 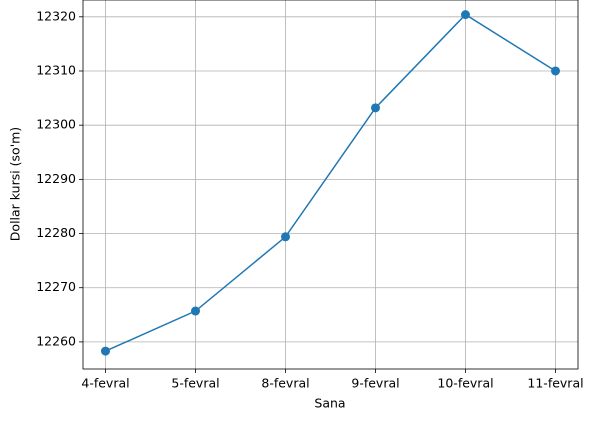 What do you see at coordinates (56, 286) in the screenshot?
I see `y-tick-label: 12270` at bounding box center [56, 286].